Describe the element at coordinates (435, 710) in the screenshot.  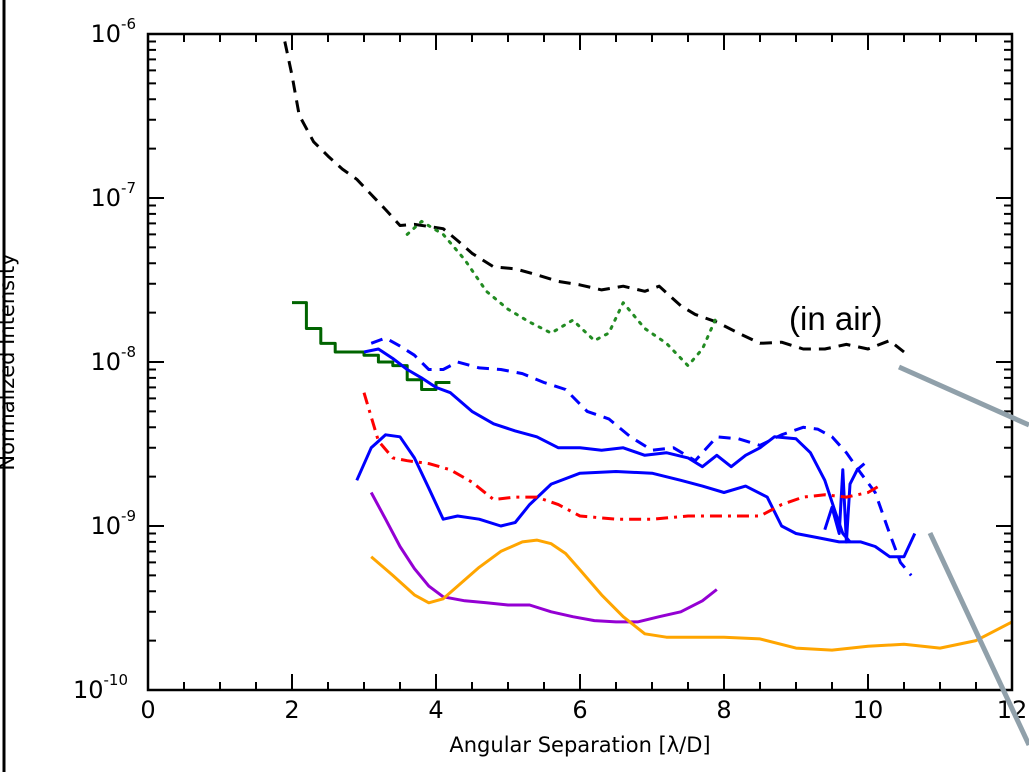
I see `x-tick-label: 4` at that location.